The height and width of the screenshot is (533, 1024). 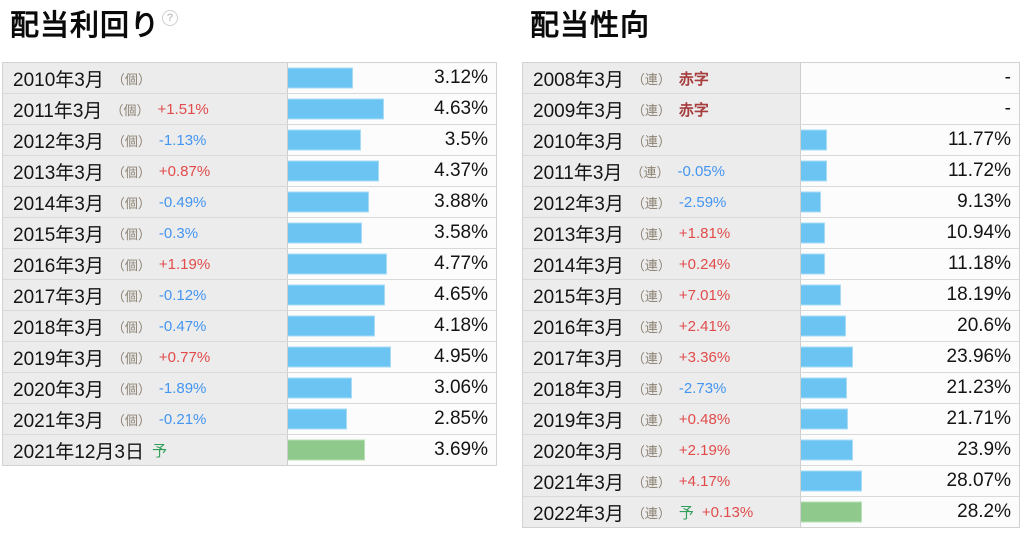 I want to click on table-row: 2014年3月 （連） +0.24% 11.18%, so click(x=771, y=264).